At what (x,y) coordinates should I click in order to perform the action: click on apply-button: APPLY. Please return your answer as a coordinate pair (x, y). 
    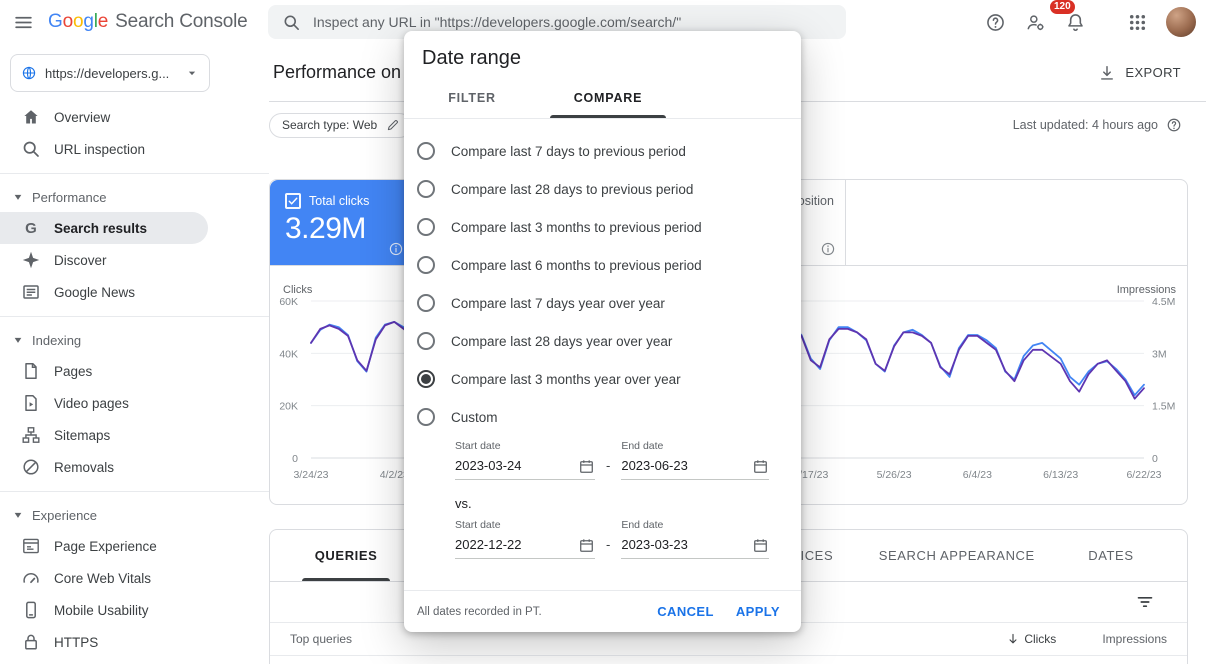
    Looking at the image, I should click on (758, 611).